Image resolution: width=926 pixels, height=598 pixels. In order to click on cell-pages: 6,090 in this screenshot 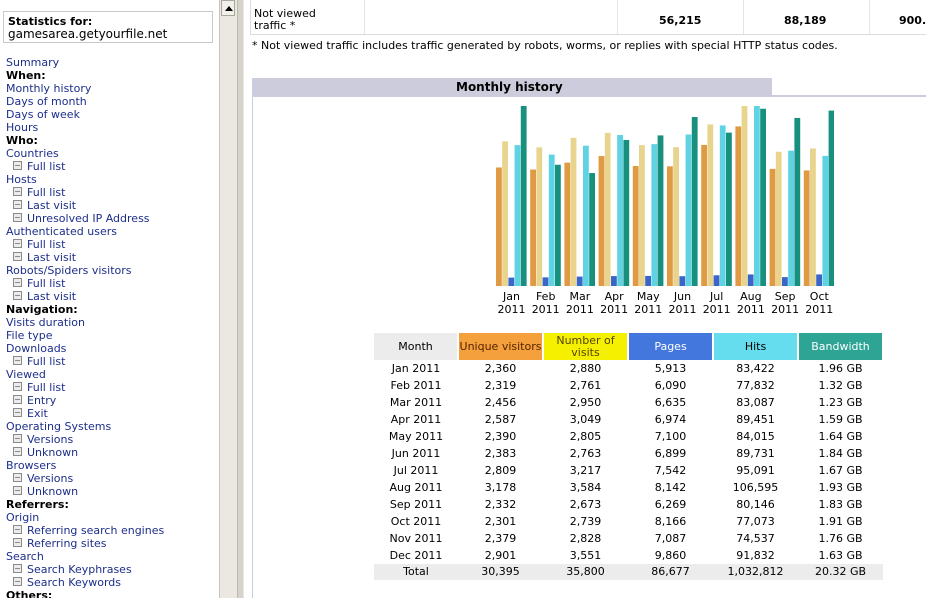, I will do `click(670, 385)`.